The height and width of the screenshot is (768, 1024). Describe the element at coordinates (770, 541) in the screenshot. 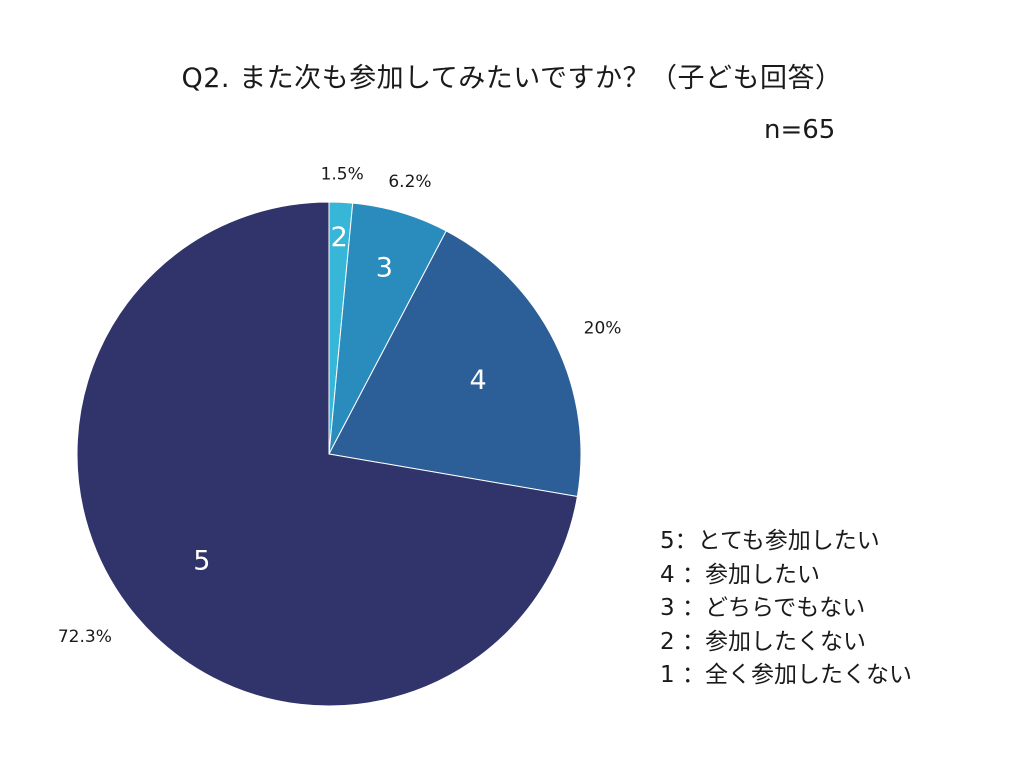

I see `legend-item-5: 5：とても参加したい` at that location.